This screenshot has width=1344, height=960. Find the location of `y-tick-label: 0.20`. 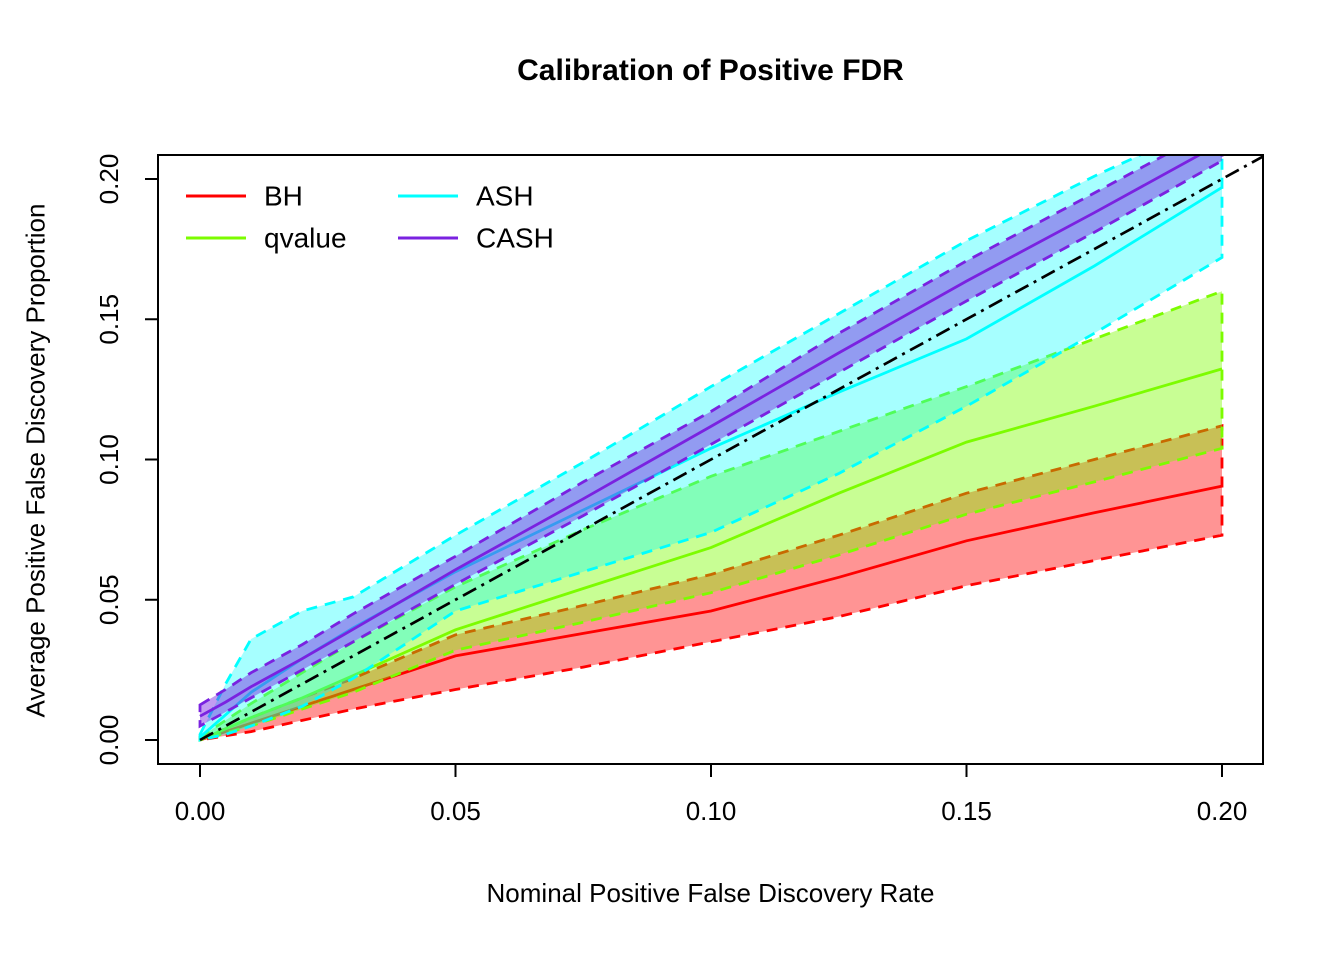

y-tick-label: 0.20 is located at coordinates (109, 179).